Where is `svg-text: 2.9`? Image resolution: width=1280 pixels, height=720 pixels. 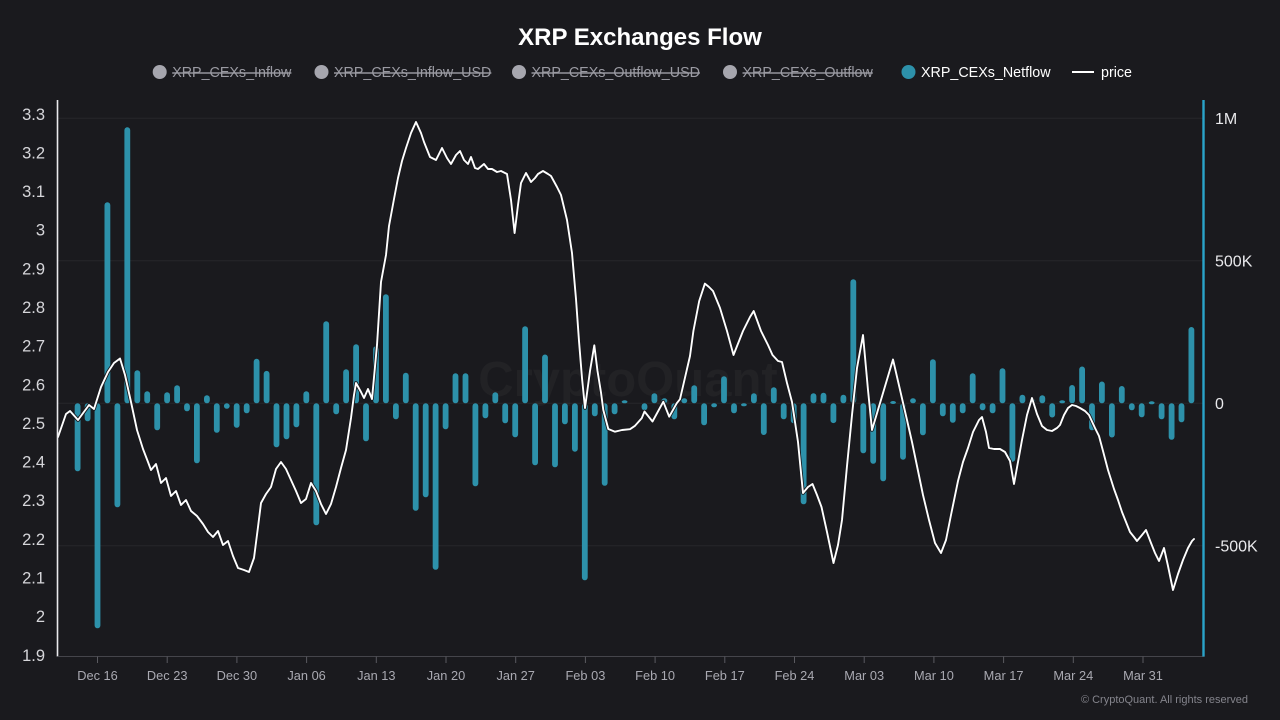 svg-text: 2.9 is located at coordinates (33, 269).